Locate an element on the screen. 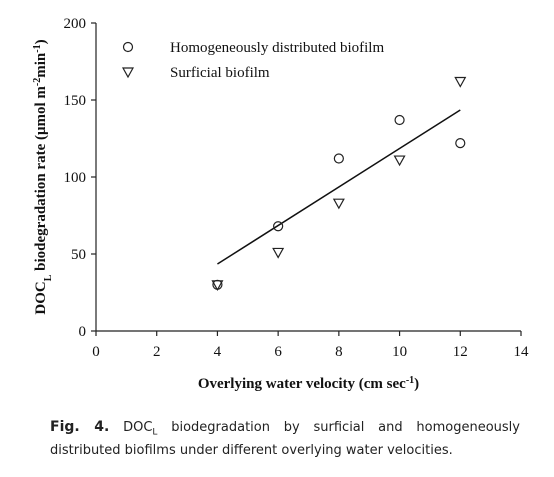  x-tick-label: 6 is located at coordinates (278, 352).